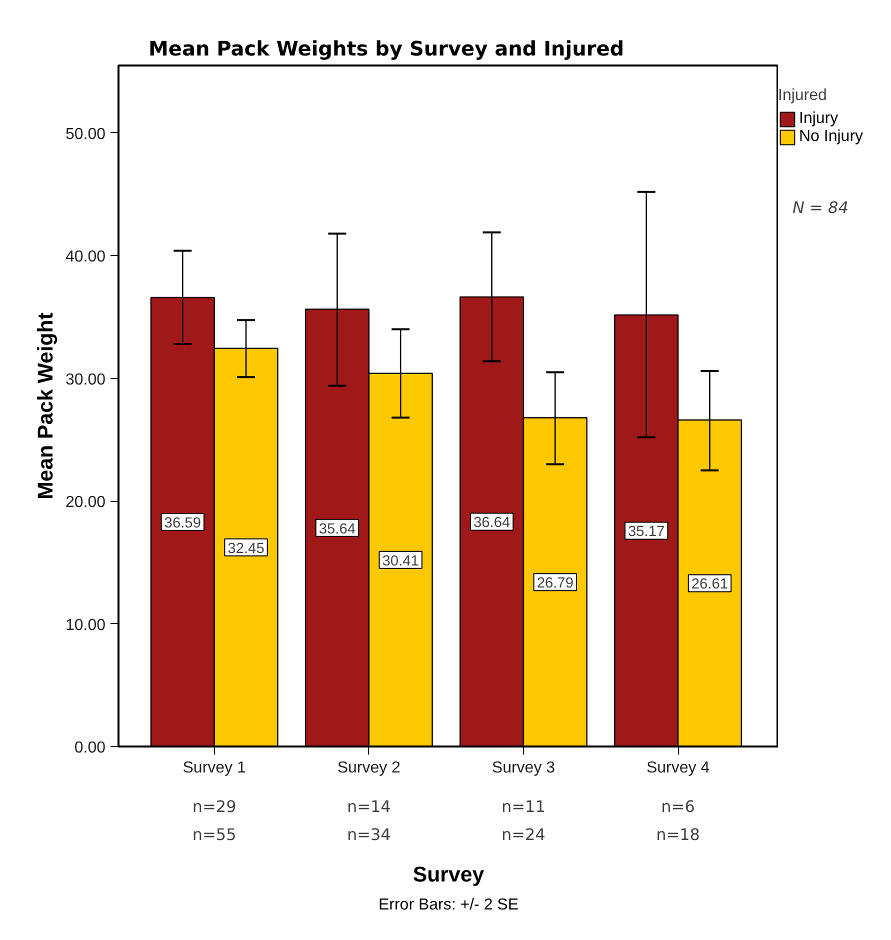 The image size is (891, 940). What do you see at coordinates (448, 874) in the screenshot?
I see `x-axis-title: Survey` at bounding box center [448, 874].